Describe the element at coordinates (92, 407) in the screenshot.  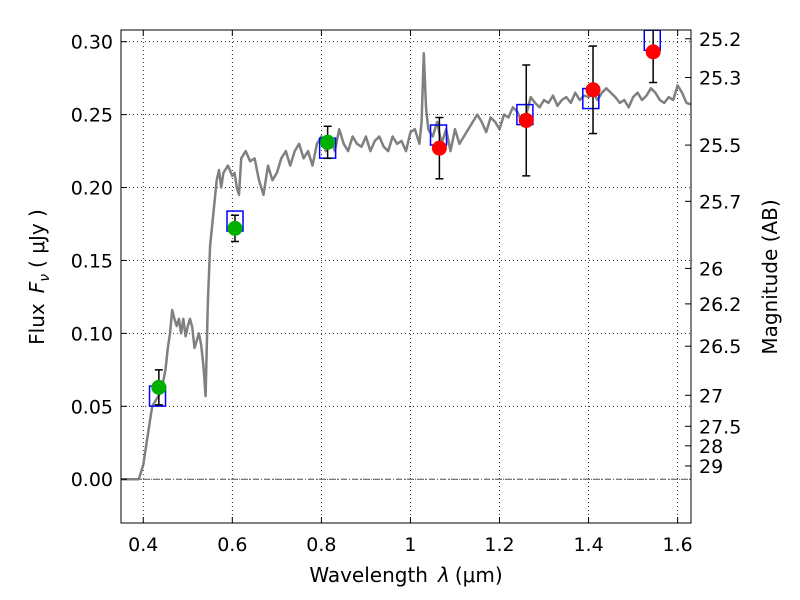
I see `y-tick-label: 0.05` at that location.